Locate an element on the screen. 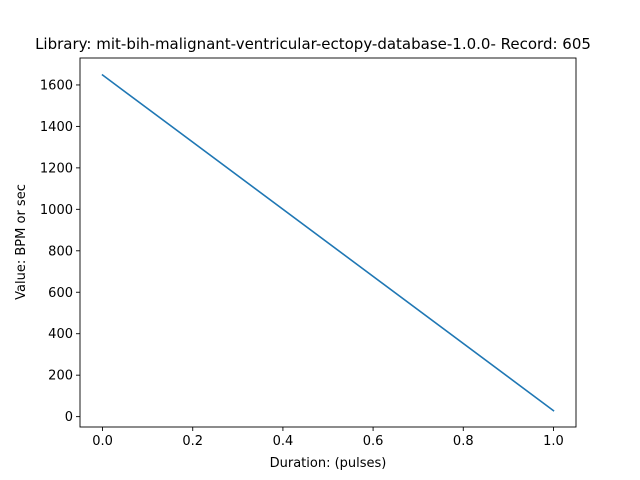 This screenshot has height=480, width=640. x-tick-label: 0.0 is located at coordinates (102, 441).